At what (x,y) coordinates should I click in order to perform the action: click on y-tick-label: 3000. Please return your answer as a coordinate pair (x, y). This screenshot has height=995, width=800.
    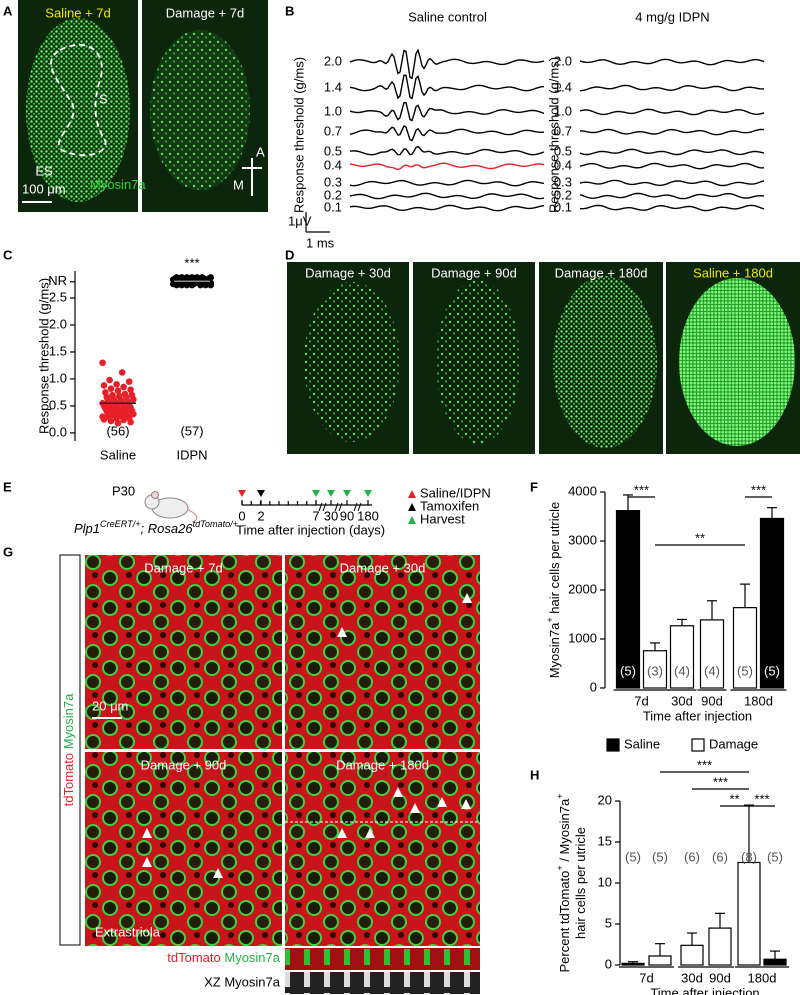
    Looking at the image, I should click on (582, 539).